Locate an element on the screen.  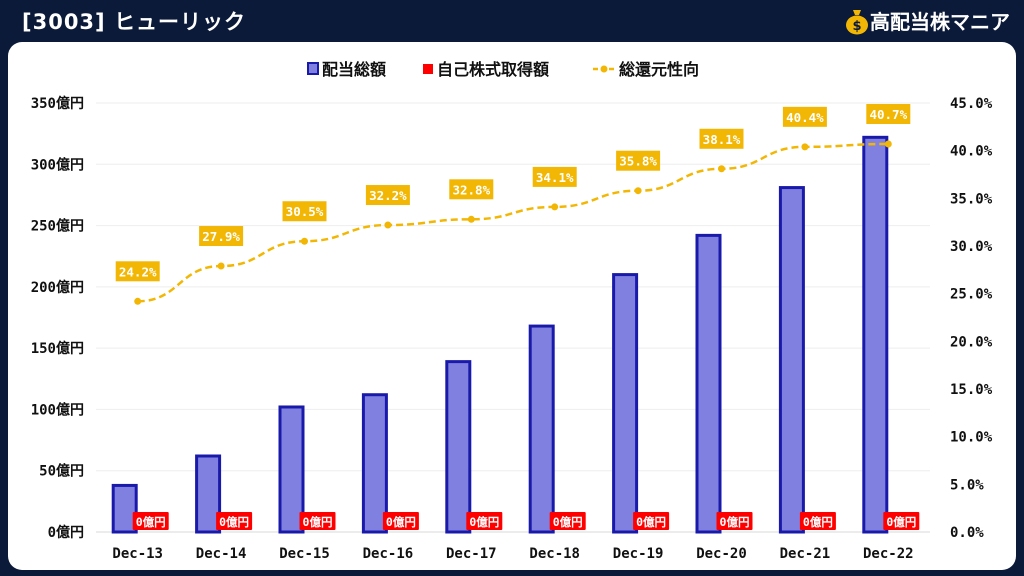
payout-data-label: 24.2% is located at coordinates (138, 271).